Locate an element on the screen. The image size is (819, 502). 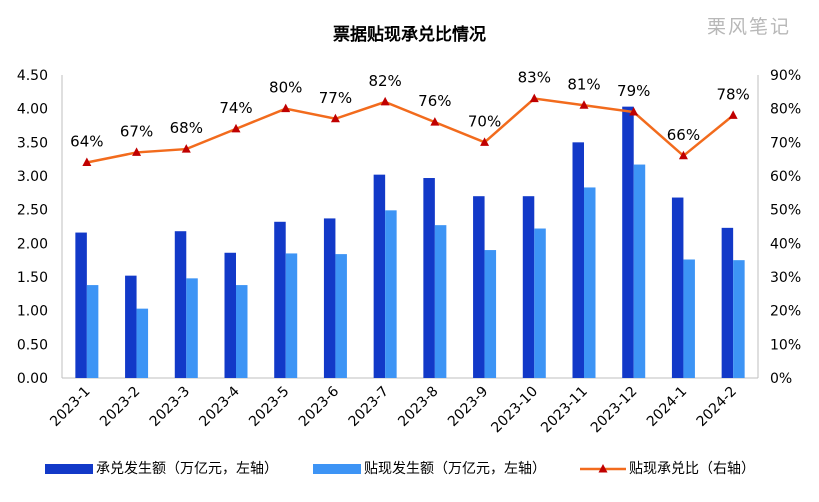
x-tick-label: 2023-12 is located at coordinates (614, 410).